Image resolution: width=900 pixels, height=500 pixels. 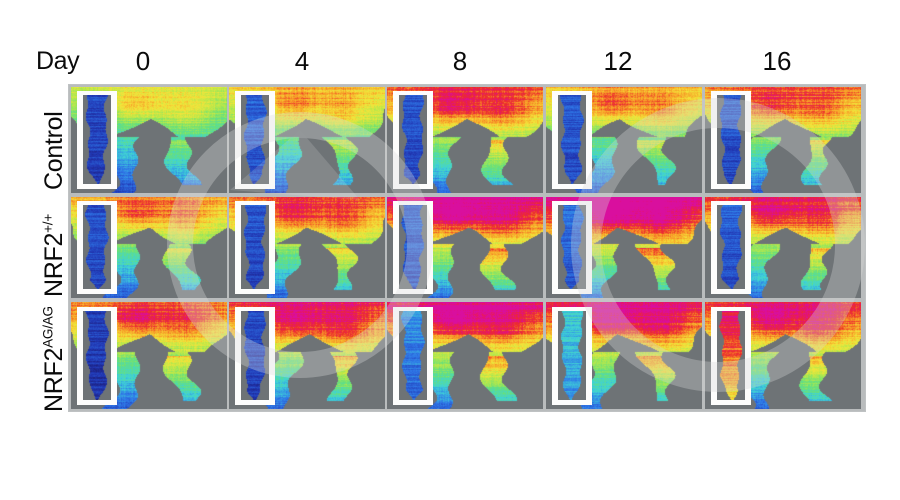 I want to click on row-label-nrf2-wt-sup: +/+, so click(x=48, y=223).